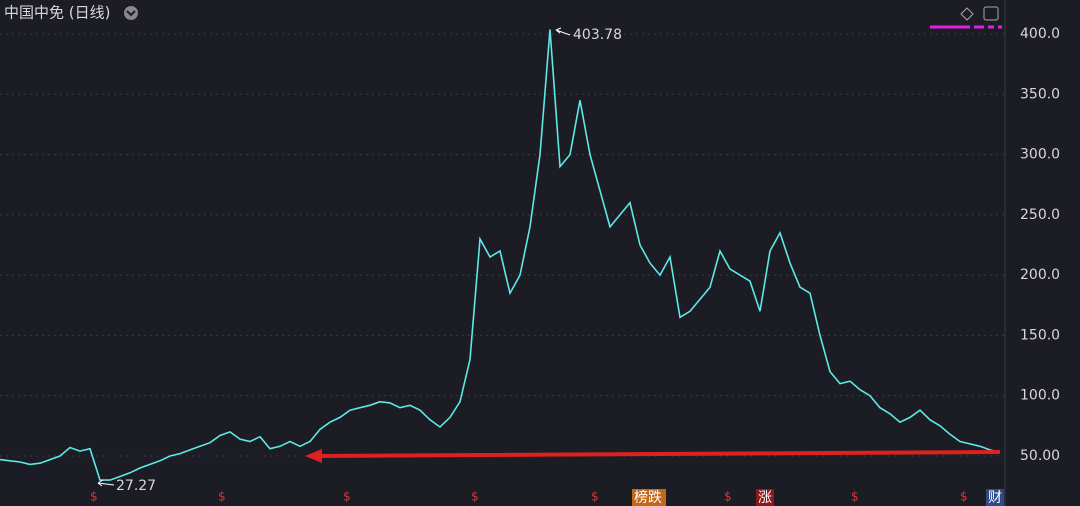 This screenshot has width=1080, height=506. I want to click on diamond-icon, so click(967, 14).